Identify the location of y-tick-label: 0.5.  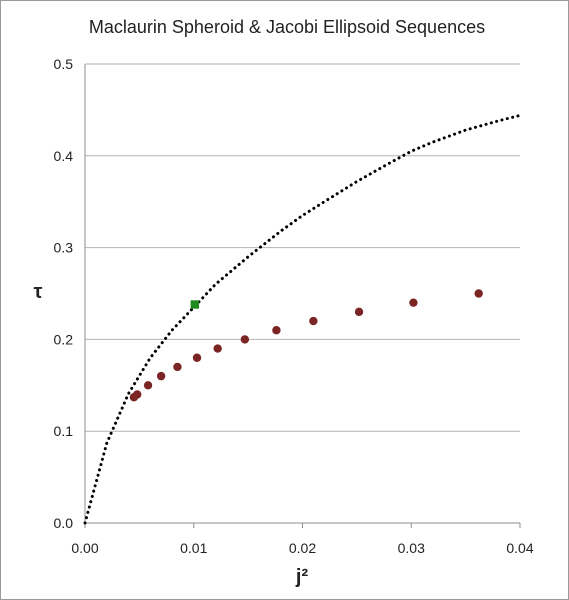
(64, 64).